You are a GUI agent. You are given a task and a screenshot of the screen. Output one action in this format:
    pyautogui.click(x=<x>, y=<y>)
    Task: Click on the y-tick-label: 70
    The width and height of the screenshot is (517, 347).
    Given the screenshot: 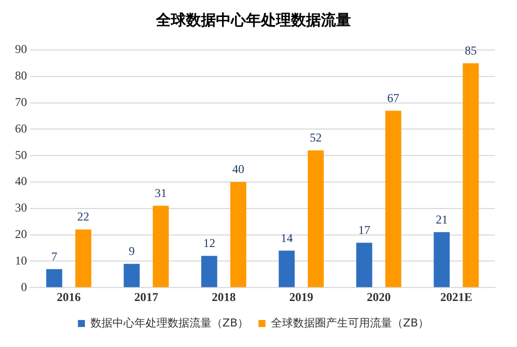 What is the action you would take?
    pyautogui.click(x=21, y=101)
    